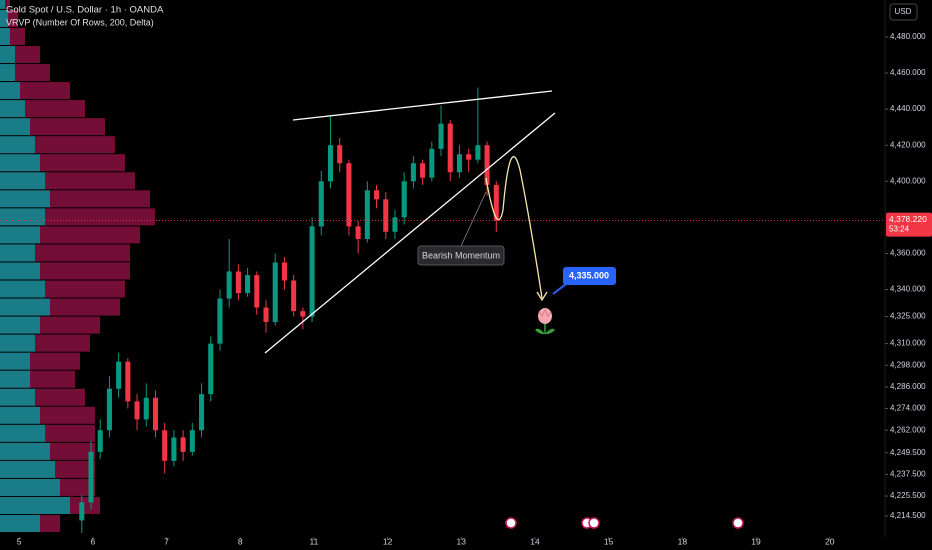 The width and height of the screenshot is (932, 550). I want to click on y-tick-label: 4,440.000, so click(908, 108).